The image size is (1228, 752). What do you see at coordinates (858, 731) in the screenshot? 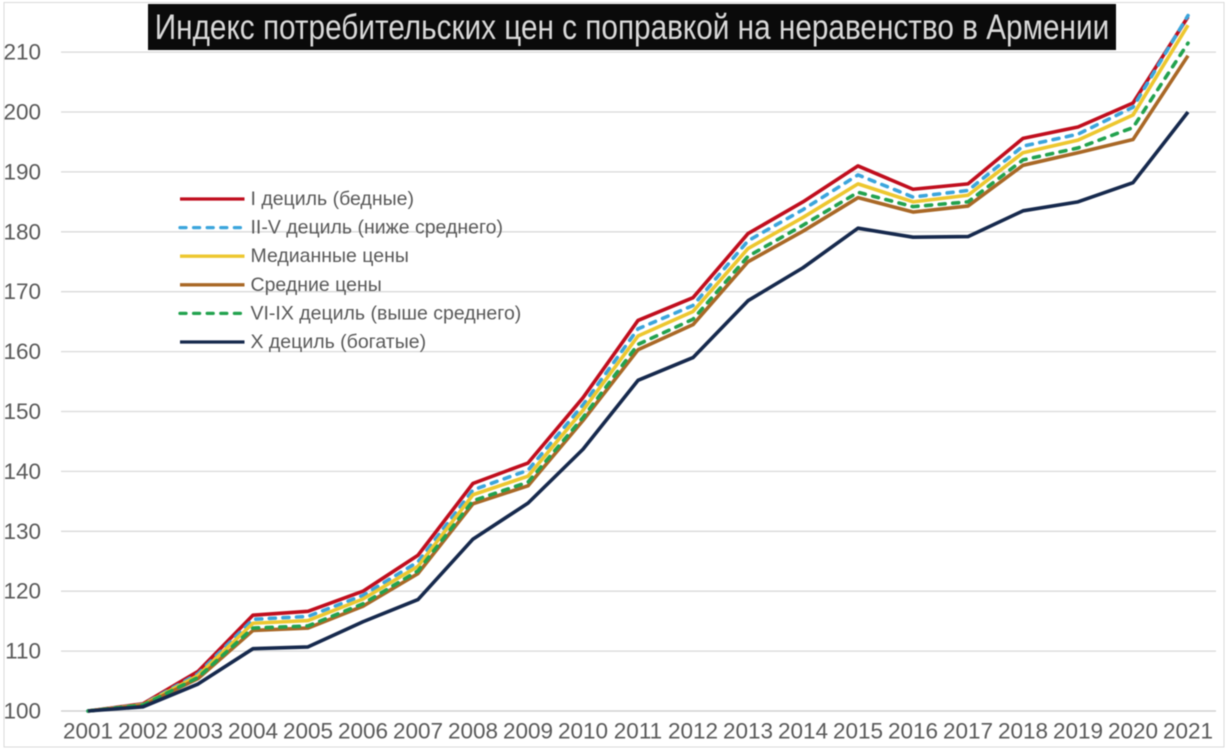
I see `svg-text: 2015` at bounding box center [858, 731].